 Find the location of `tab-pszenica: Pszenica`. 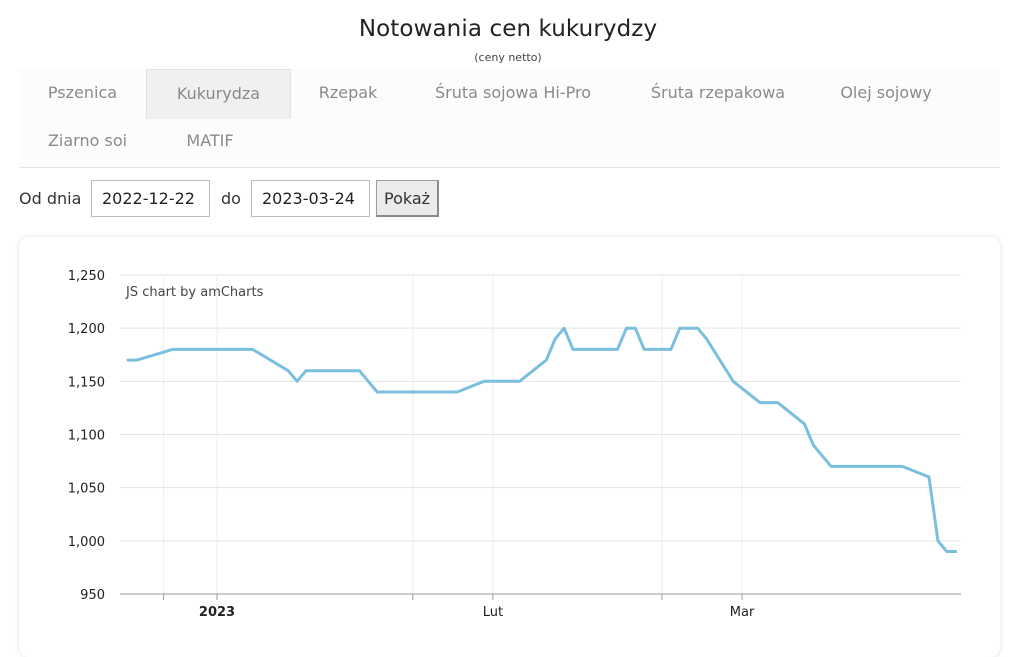

tab-pszenica: Pszenica is located at coordinates (82, 92).